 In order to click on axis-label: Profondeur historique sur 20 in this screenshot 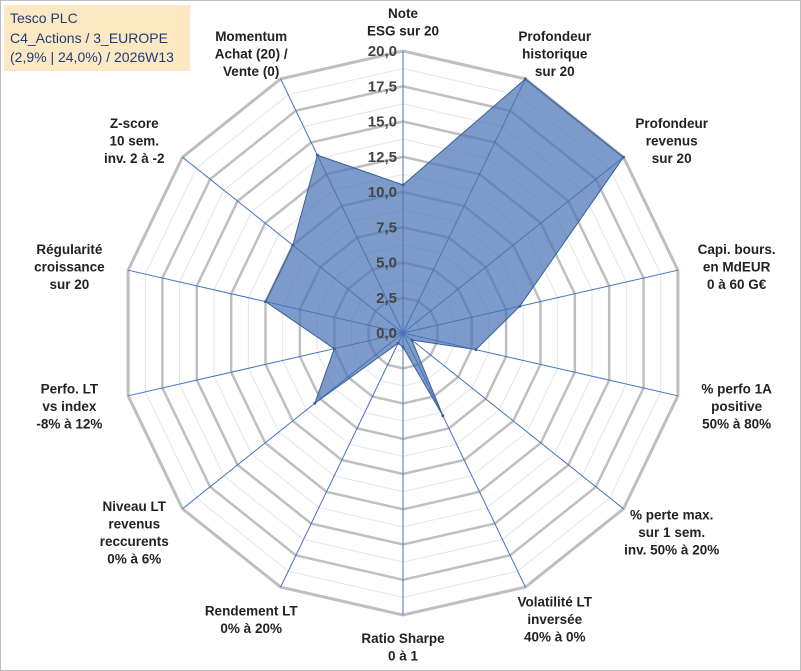, I will do `click(554, 54)`.